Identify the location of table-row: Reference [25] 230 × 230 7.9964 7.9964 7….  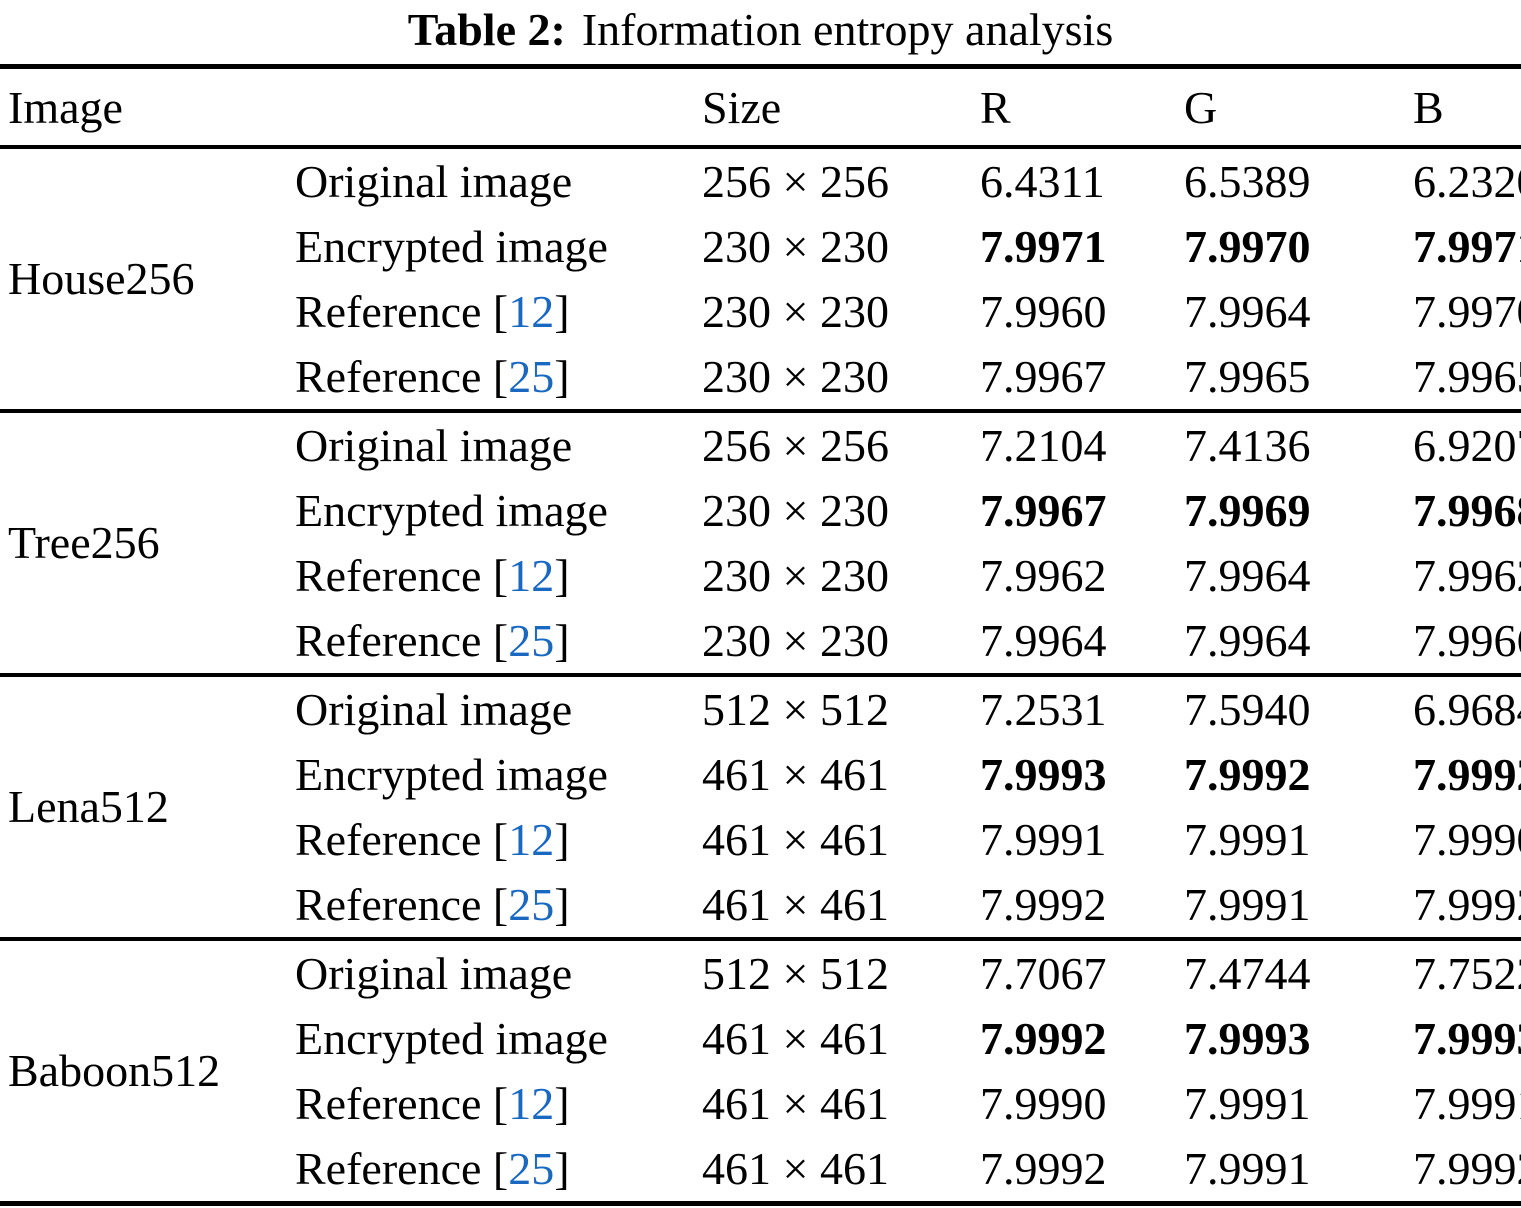
(760, 641).